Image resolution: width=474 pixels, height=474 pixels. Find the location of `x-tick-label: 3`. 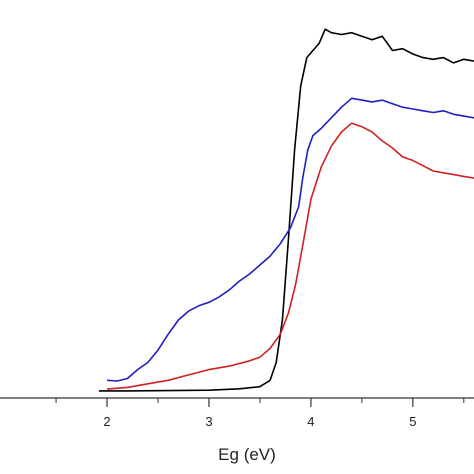

x-tick-label: 3 is located at coordinates (208, 421).